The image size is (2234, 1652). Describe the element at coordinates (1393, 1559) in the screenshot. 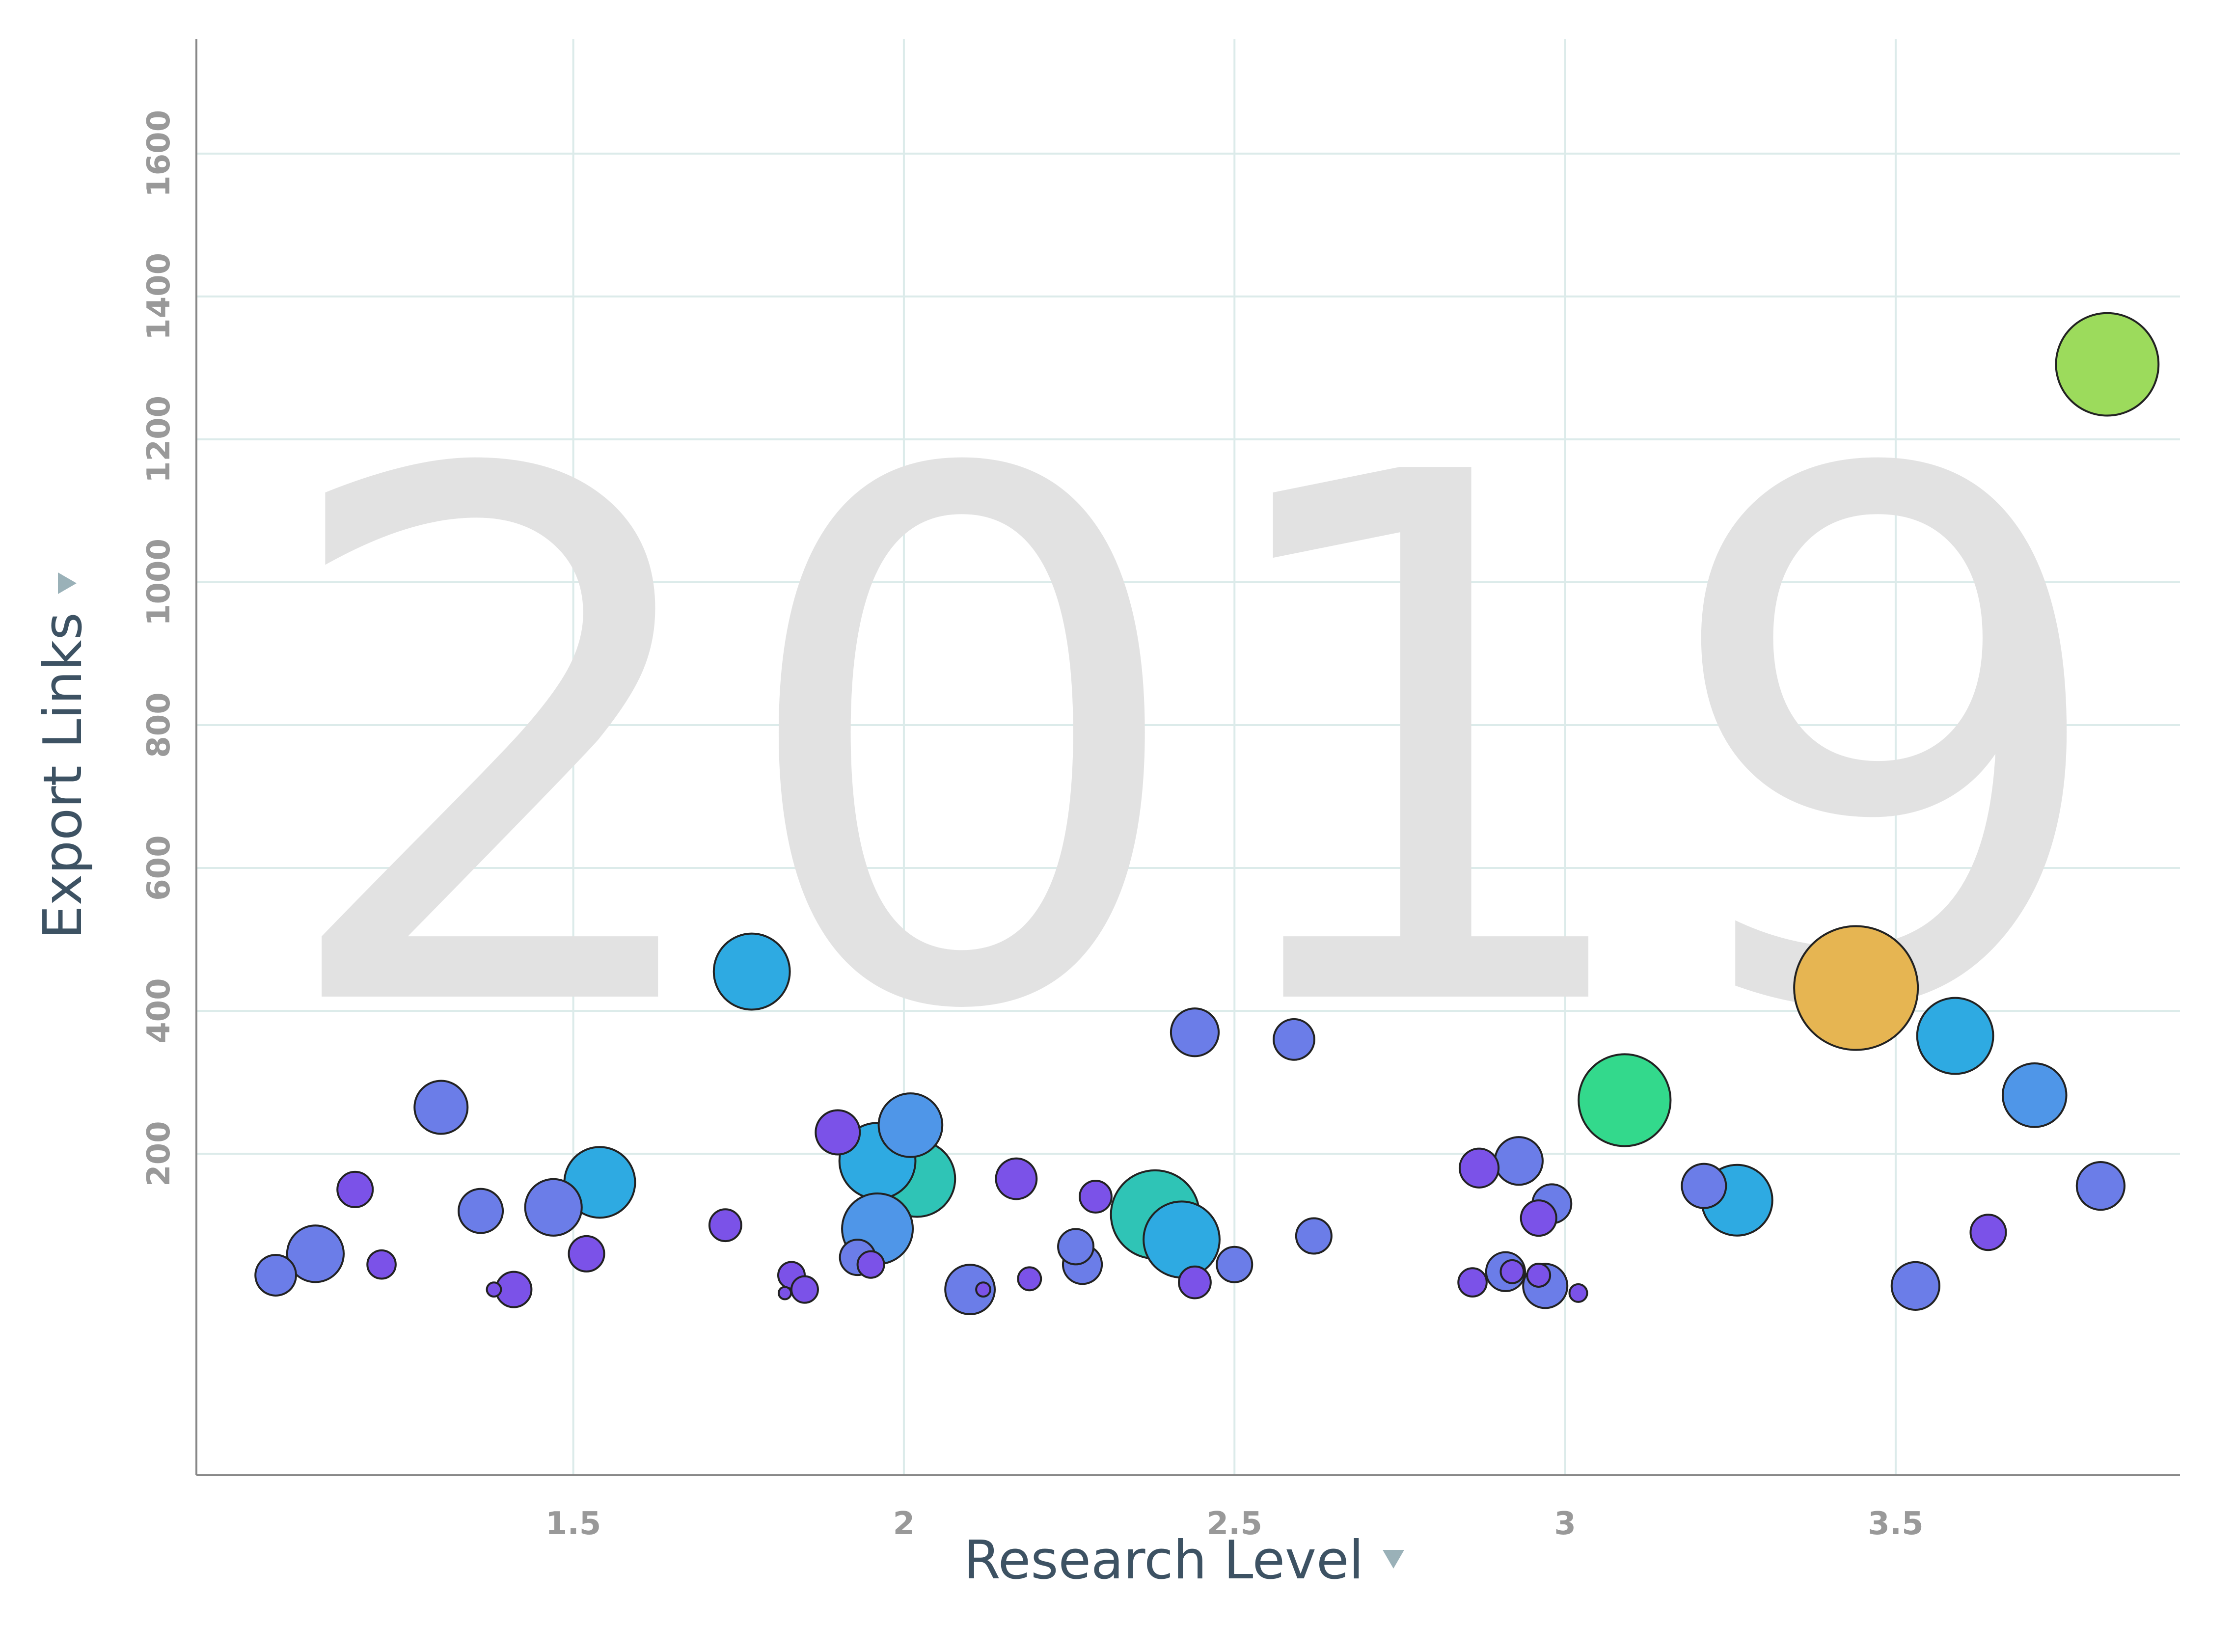

I see `x-axis-dropdown-icon` at that location.